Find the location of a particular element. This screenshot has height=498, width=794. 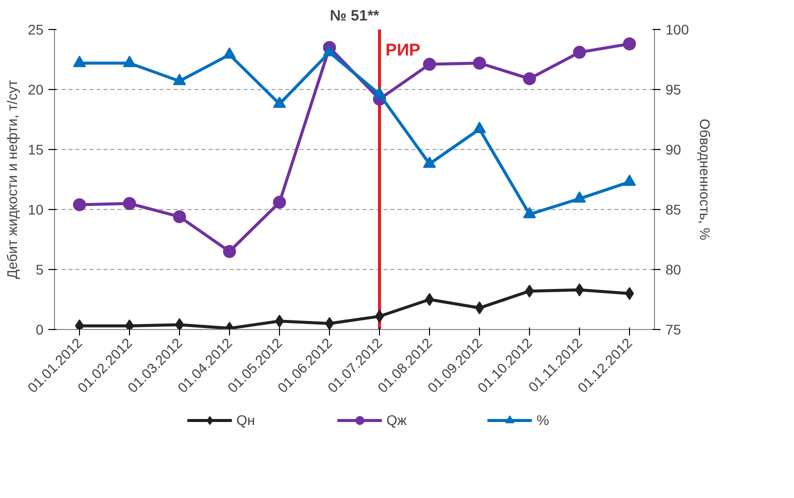

y2-tick-label: 90 is located at coordinates (674, 150).